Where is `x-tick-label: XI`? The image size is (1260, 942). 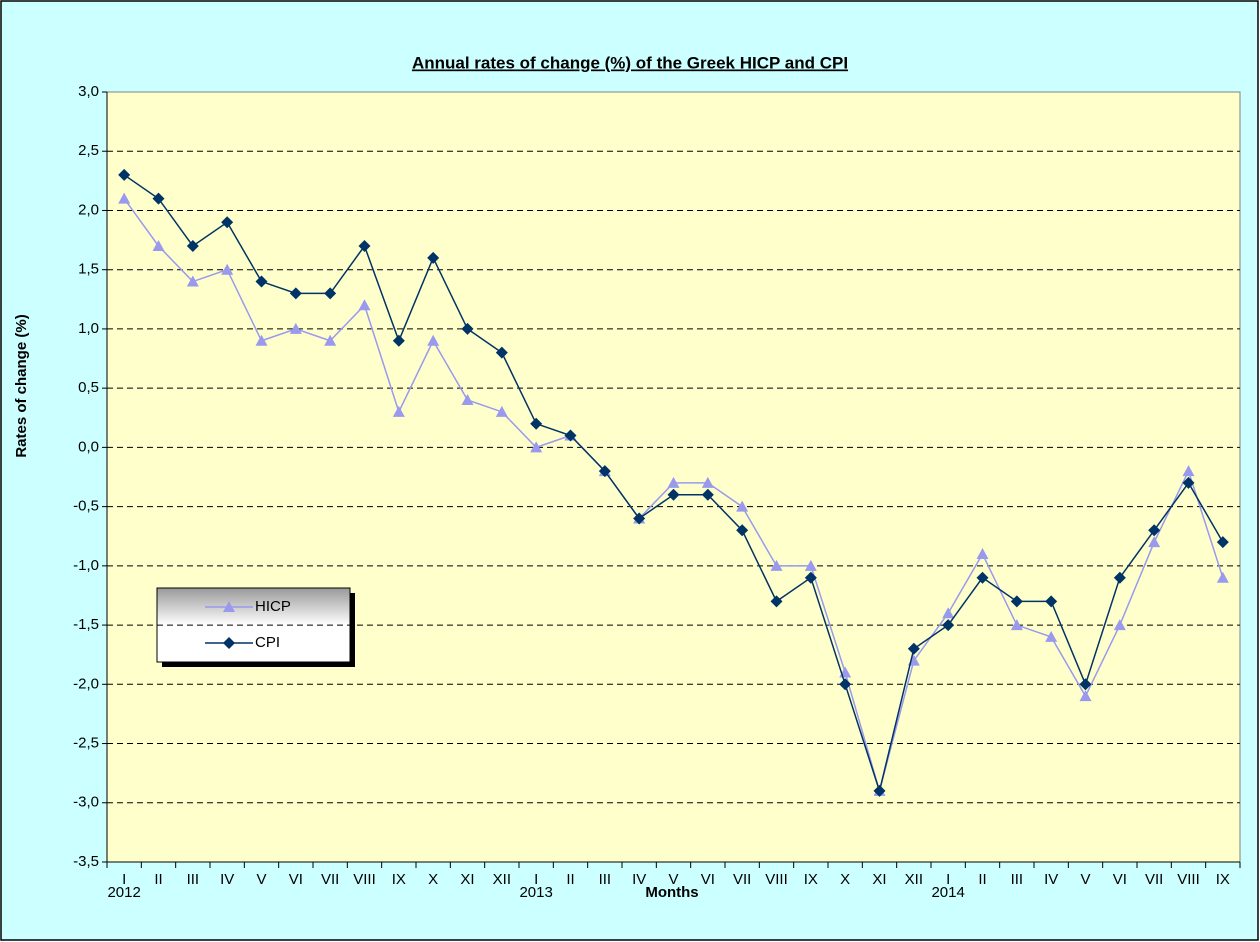 x-tick-label: XI is located at coordinates (879, 879).